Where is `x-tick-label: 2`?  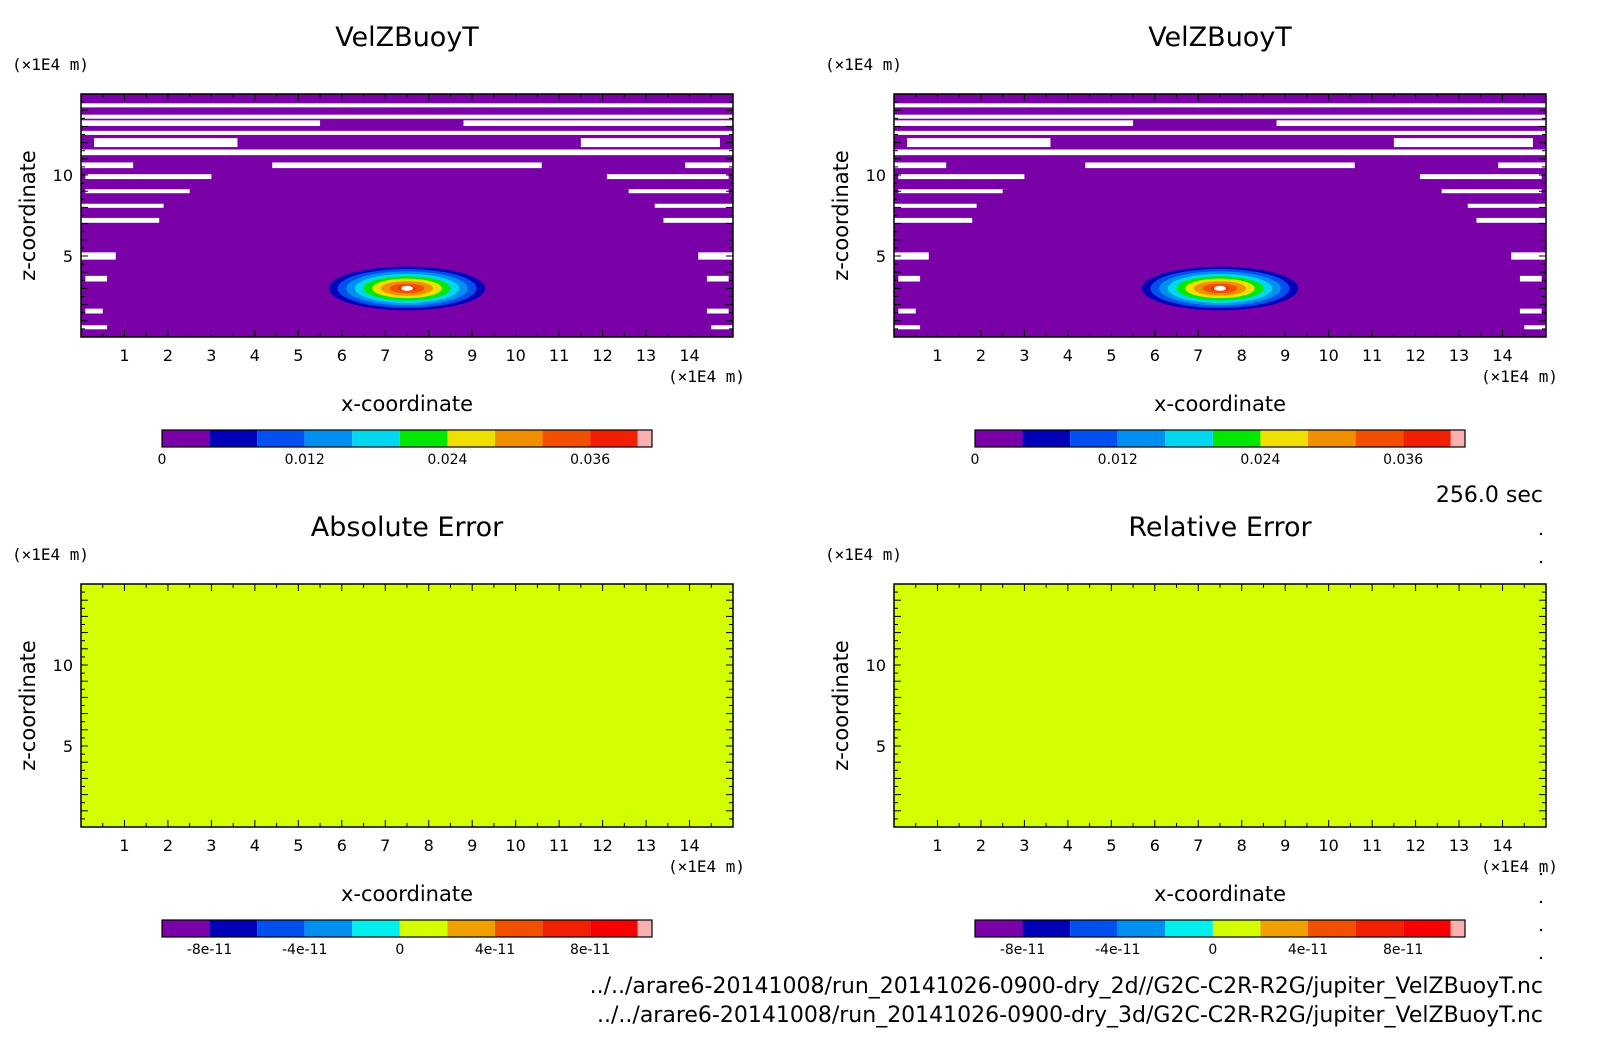 x-tick-label: 2 is located at coordinates (168, 355).